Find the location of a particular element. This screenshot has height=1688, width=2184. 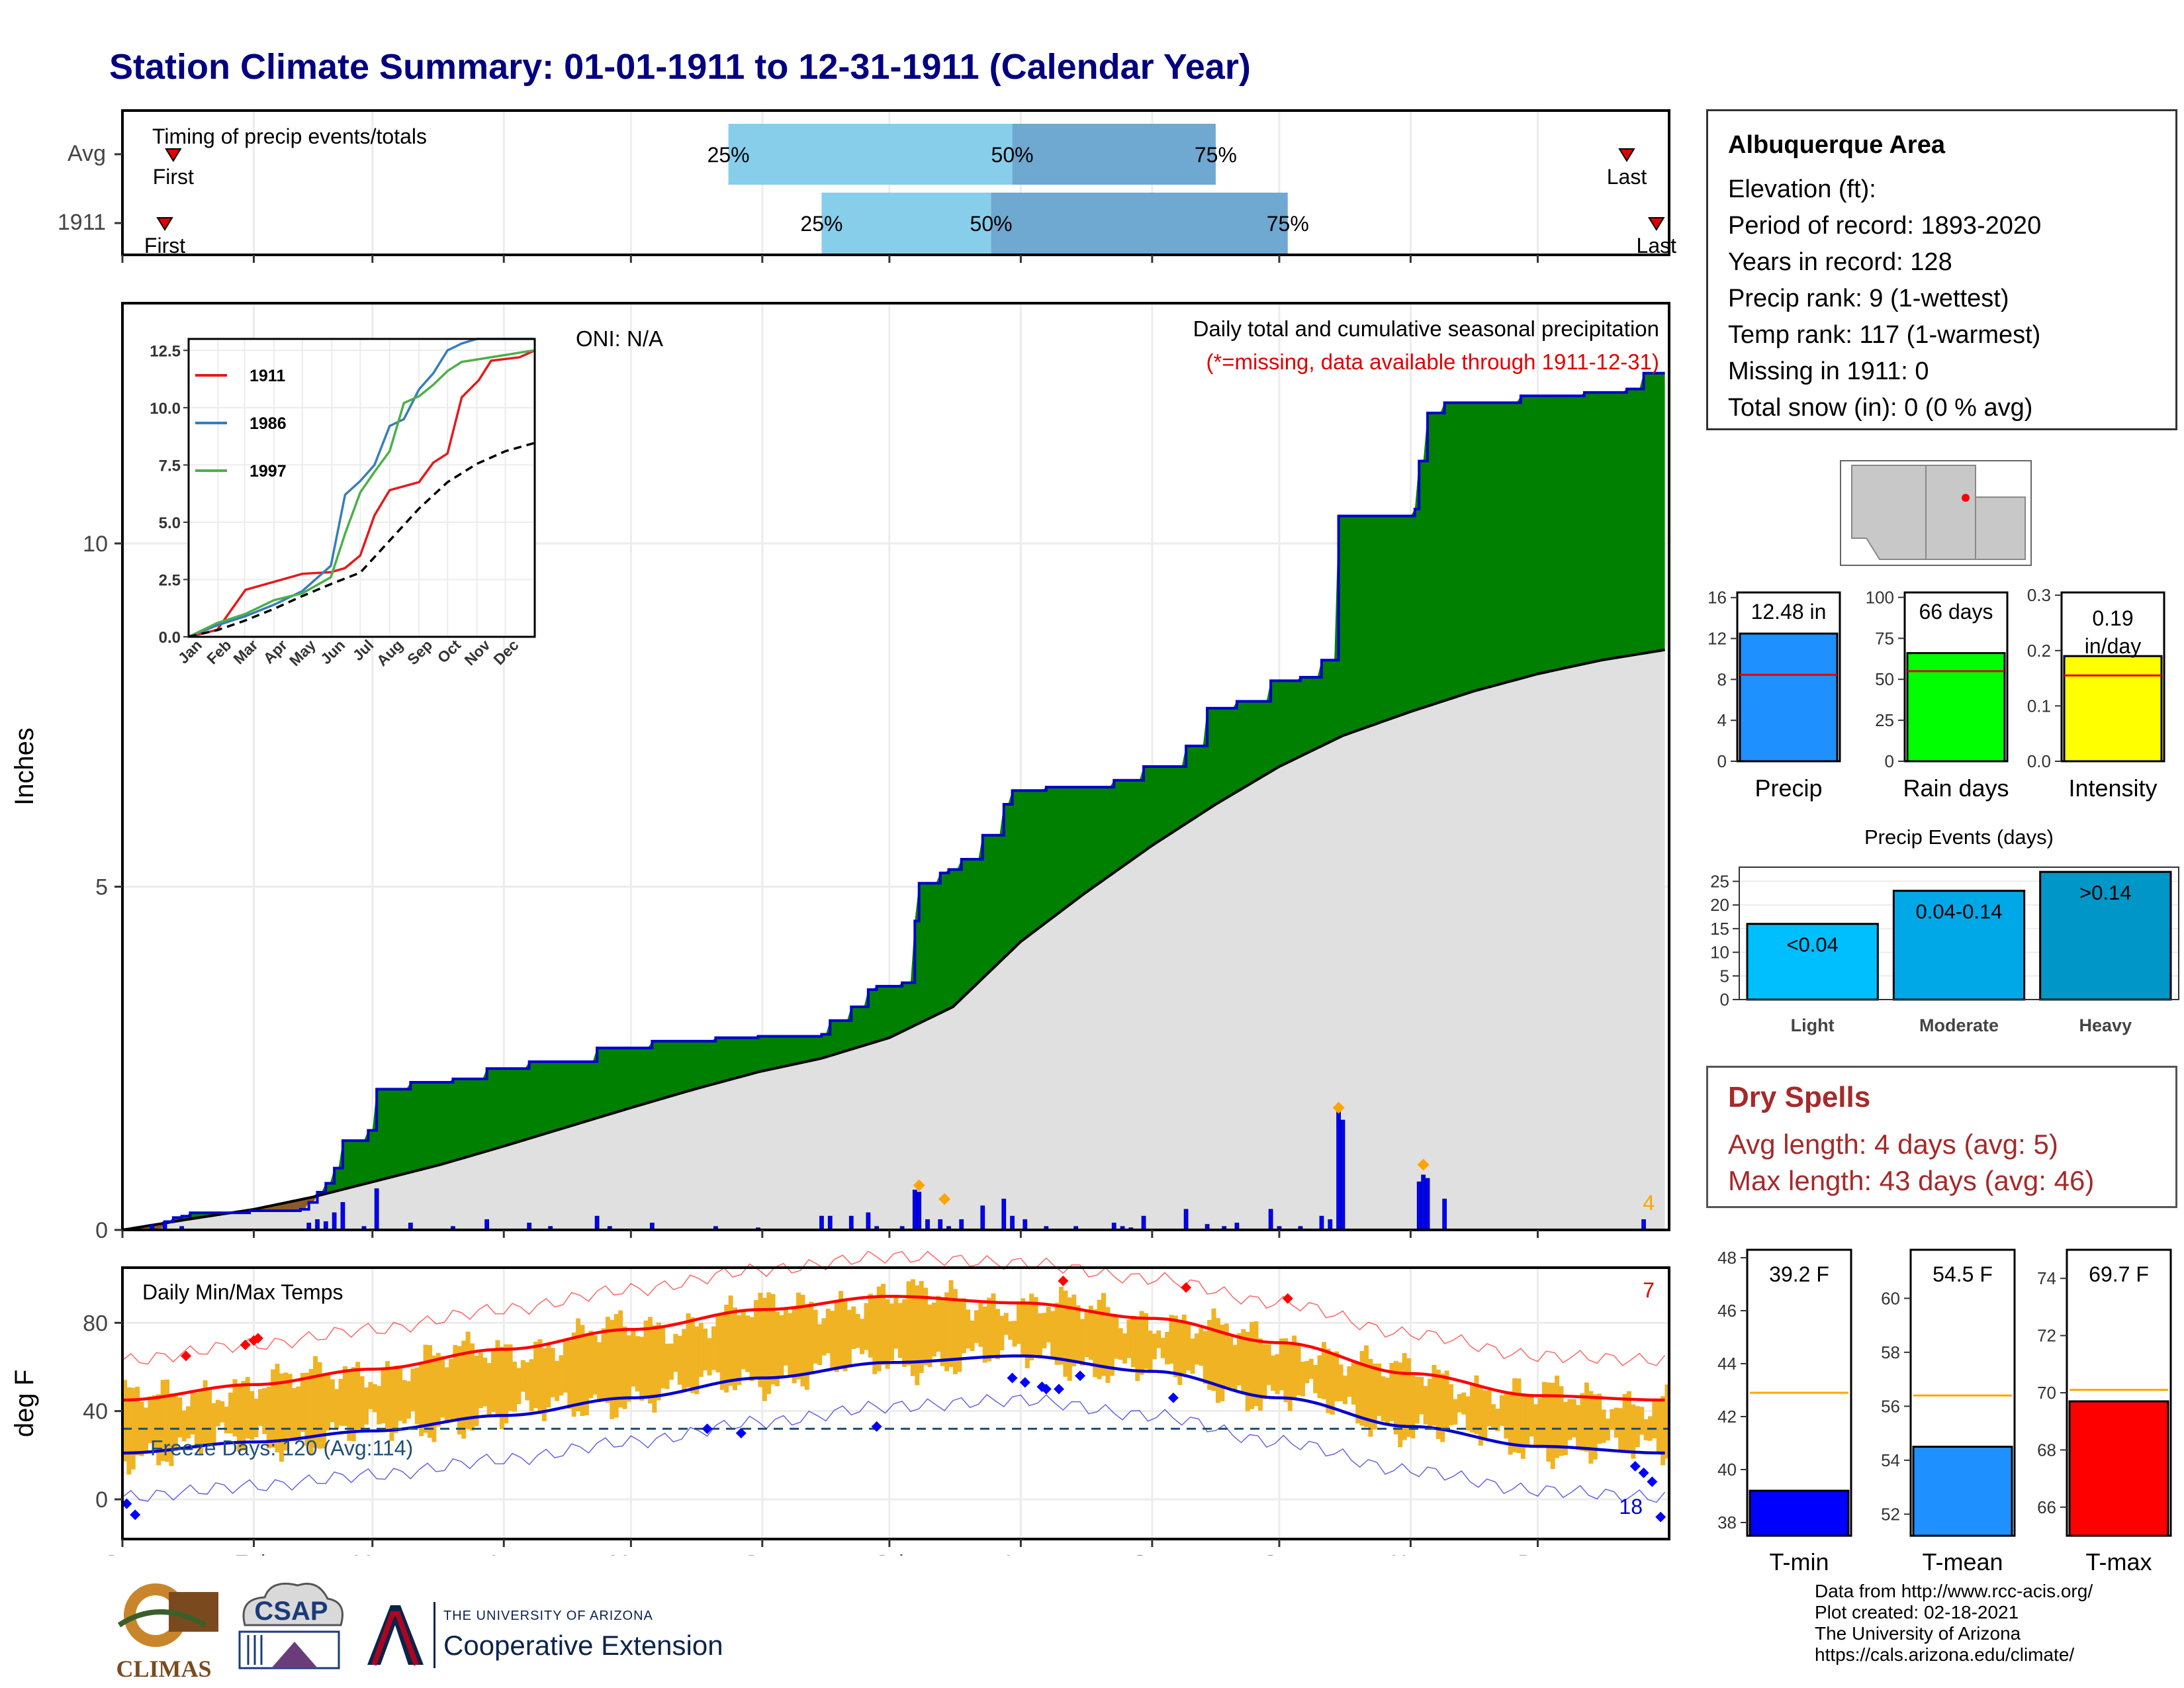

inset-series-line-1911 is located at coordinates (361, 494).